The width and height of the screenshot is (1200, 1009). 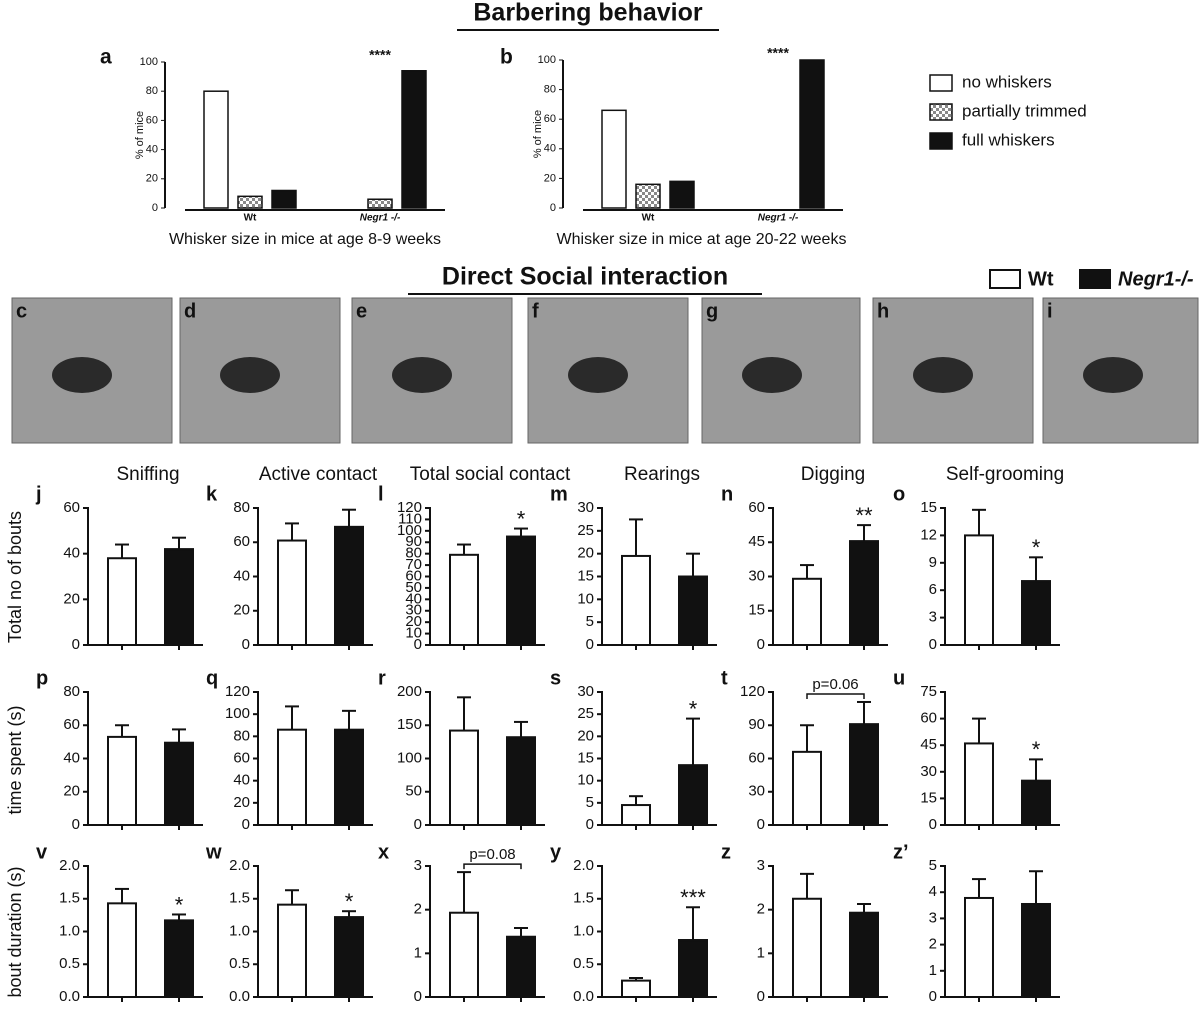 I want to click on bracket-label: p=0.08, so click(x=492, y=854).